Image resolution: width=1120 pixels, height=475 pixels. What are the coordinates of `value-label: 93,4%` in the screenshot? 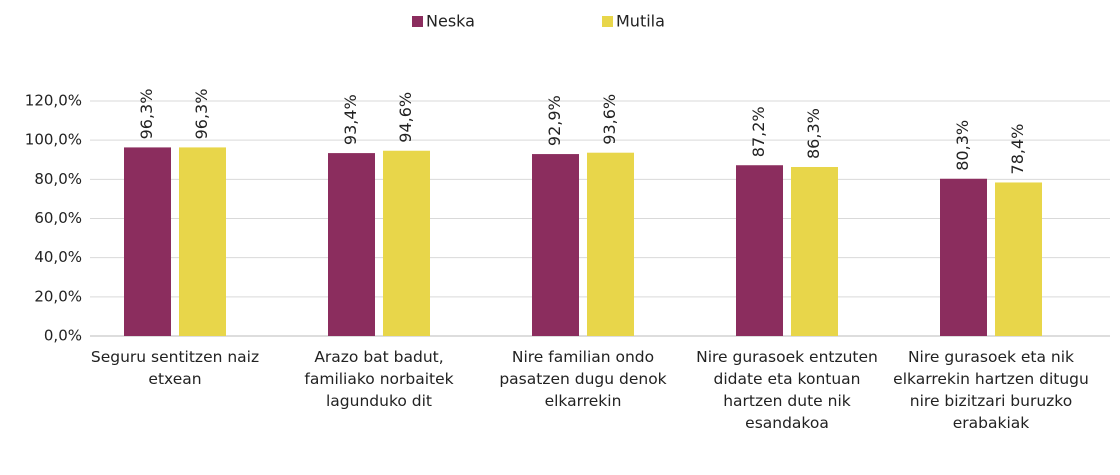 It's located at (350, 119).